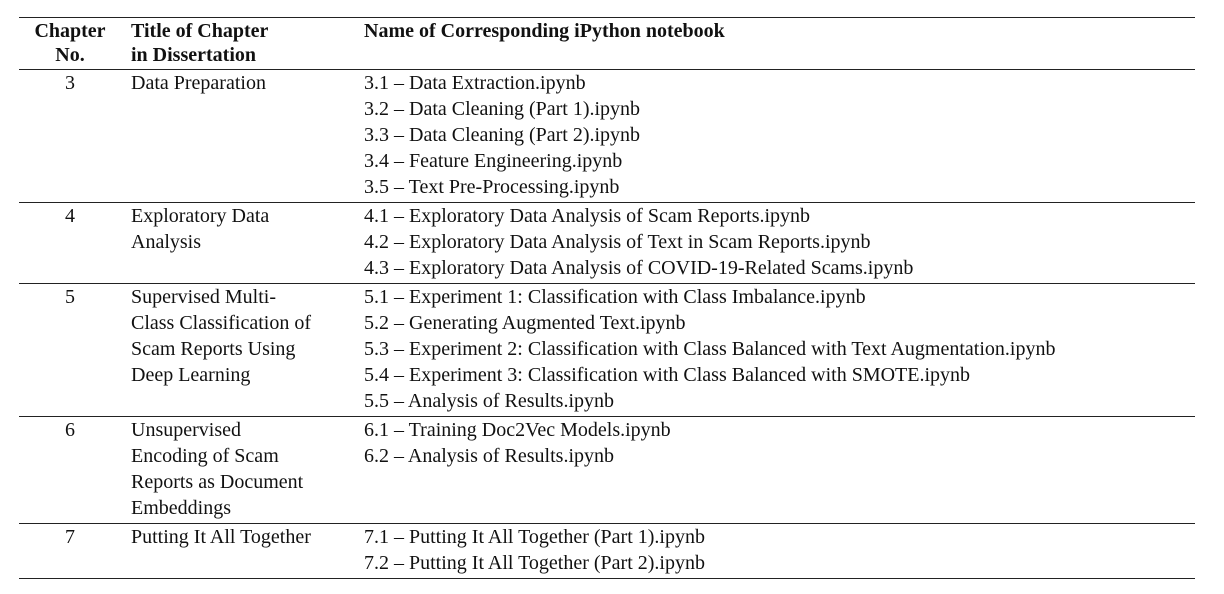 The image size is (1224, 594). What do you see at coordinates (70, 430) in the screenshot?
I see `chapter-number: 6` at bounding box center [70, 430].